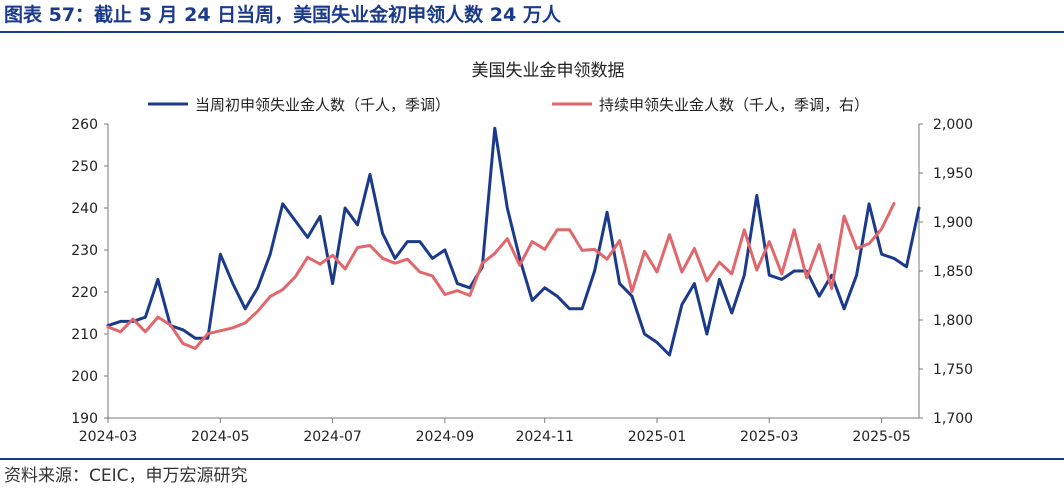 The image size is (1064, 491). Describe the element at coordinates (953, 370) in the screenshot. I see `right-tick-label: 1,750` at that location.